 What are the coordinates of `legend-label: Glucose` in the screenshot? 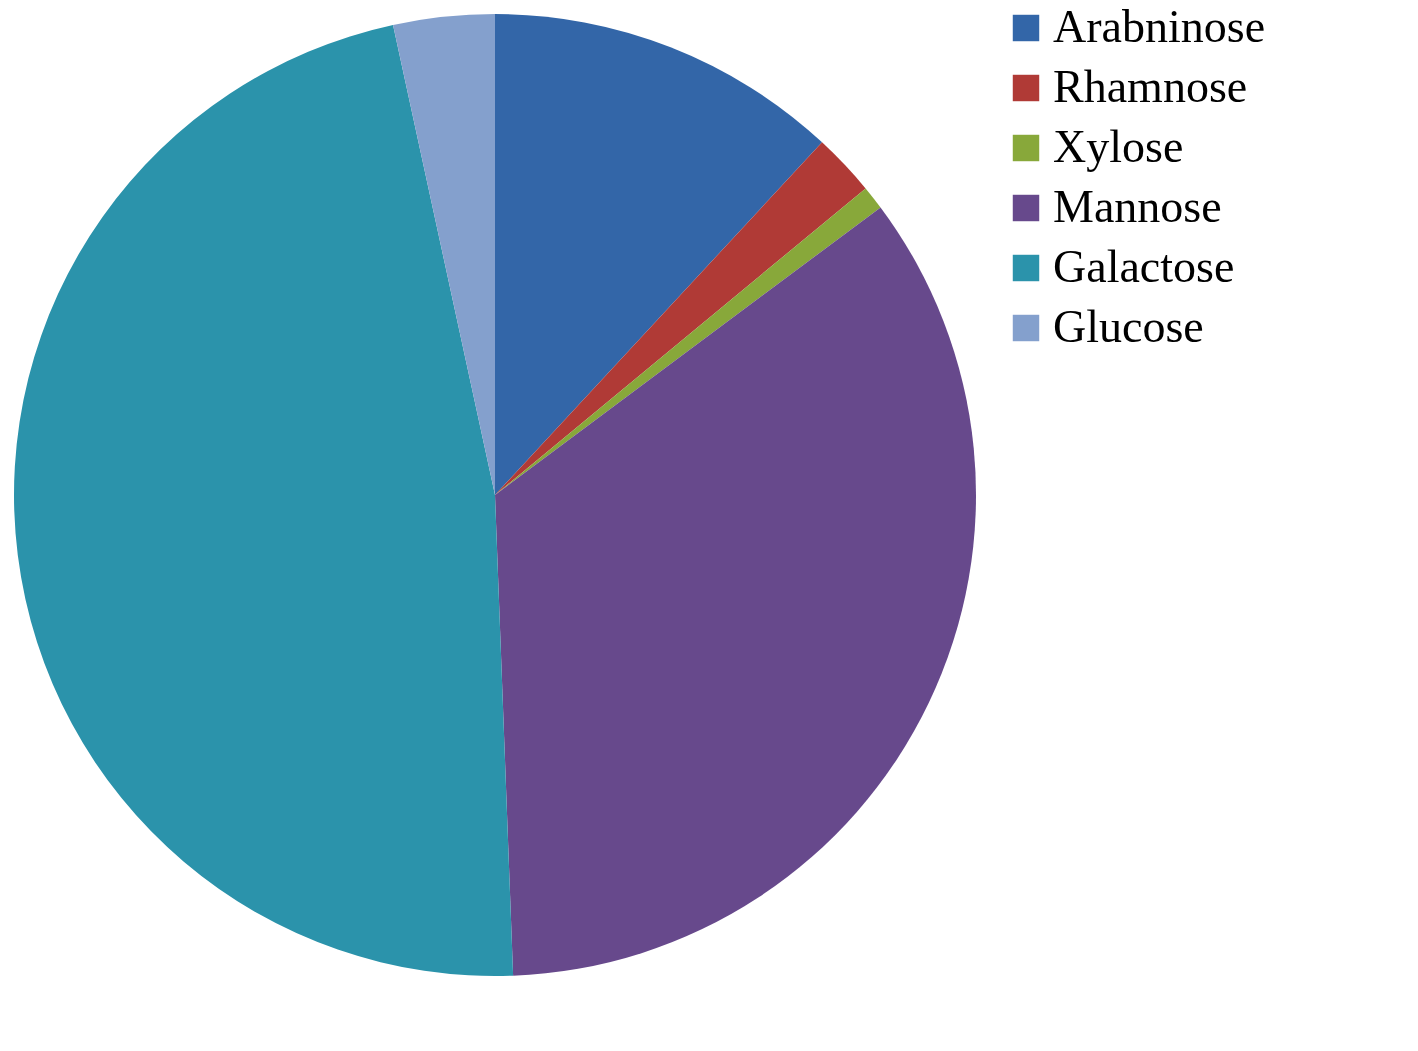 It's located at (1128, 326).